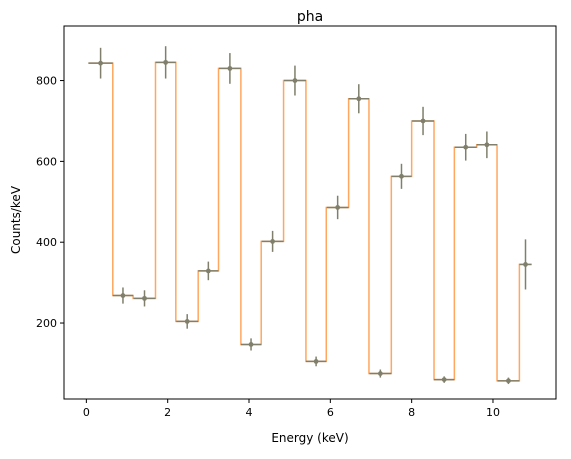 The height and width of the screenshot is (459, 571). Describe the element at coordinates (46, 242) in the screenshot. I see `y-tick-label-1: 400` at that location.